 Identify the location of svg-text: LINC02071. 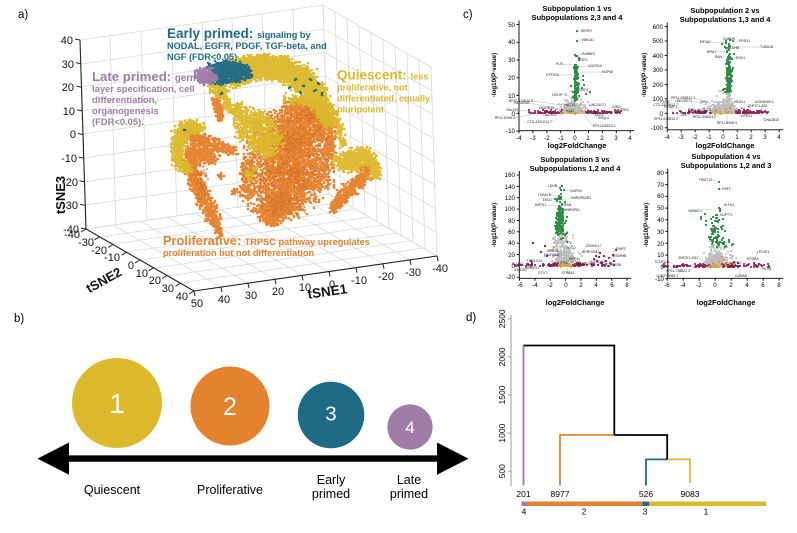
(683, 101).